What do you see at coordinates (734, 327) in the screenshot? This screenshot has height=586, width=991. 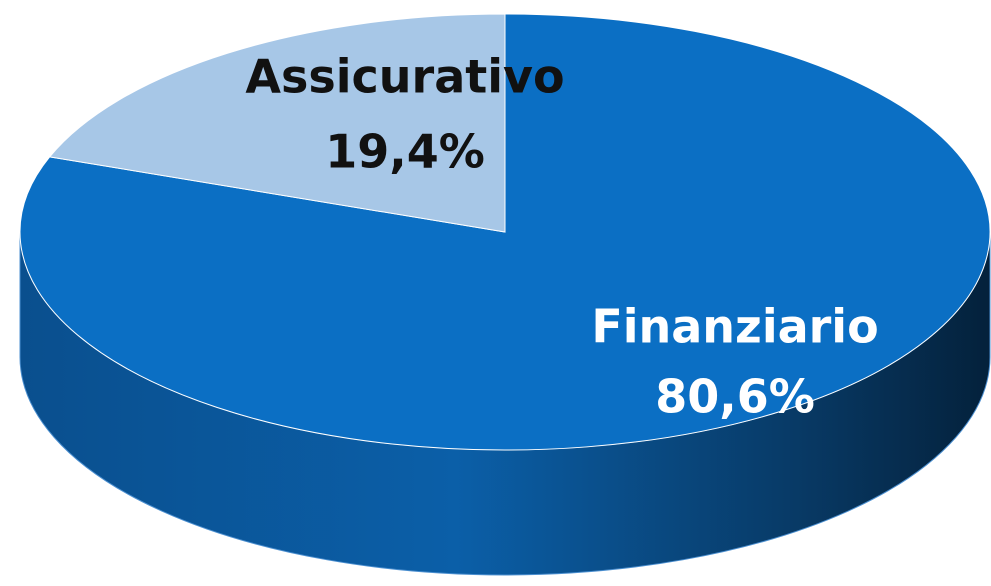 I see `slice-label: Finanziario` at bounding box center [734, 327].